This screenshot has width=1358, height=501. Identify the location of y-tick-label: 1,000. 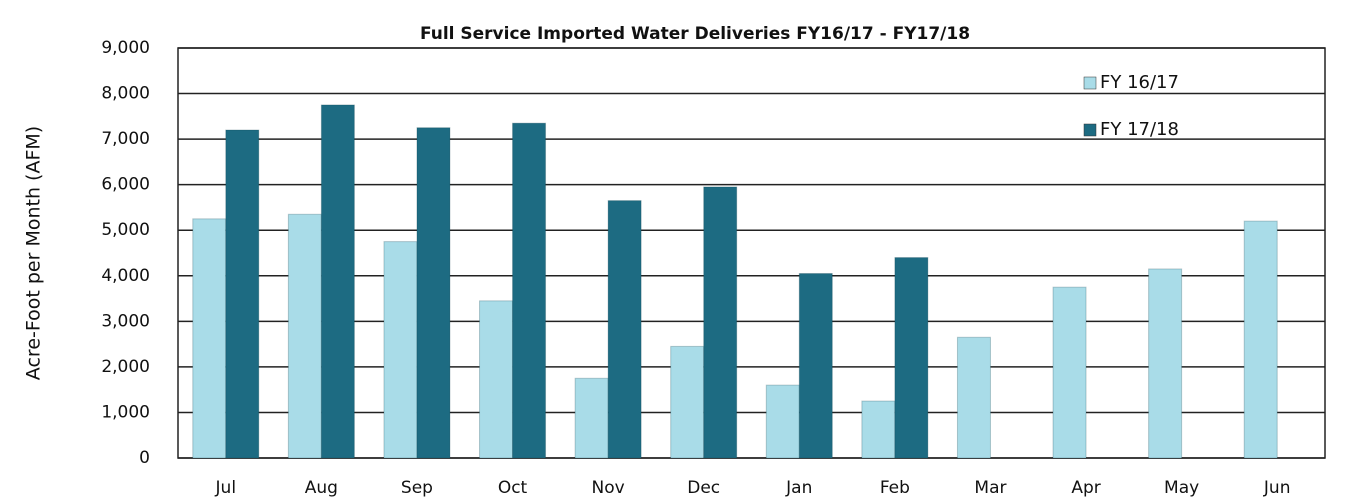
(125, 412).